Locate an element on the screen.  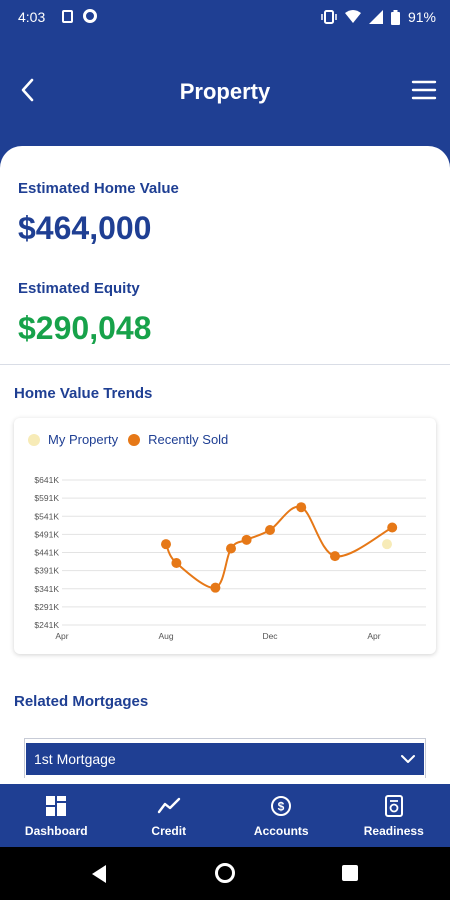
nav-dashboard-label: Dashboard is located at coordinates (56, 830).